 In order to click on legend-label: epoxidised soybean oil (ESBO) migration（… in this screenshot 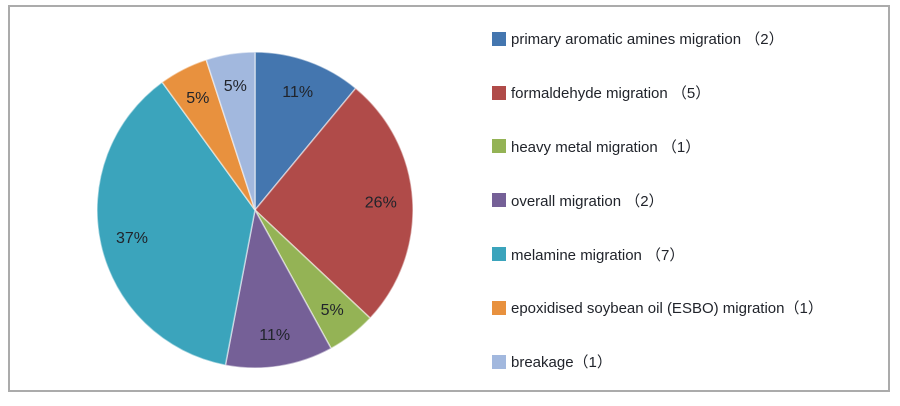, I will do `click(667, 309)`.